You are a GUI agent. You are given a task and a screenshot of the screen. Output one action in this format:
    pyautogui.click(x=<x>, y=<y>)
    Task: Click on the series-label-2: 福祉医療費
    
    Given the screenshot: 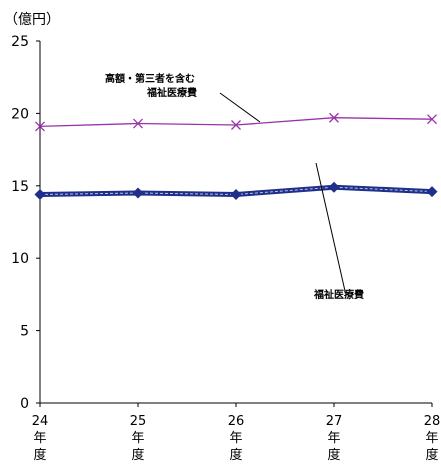 What is the action you would take?
    pyautogui.click(x=338, y=294)
    